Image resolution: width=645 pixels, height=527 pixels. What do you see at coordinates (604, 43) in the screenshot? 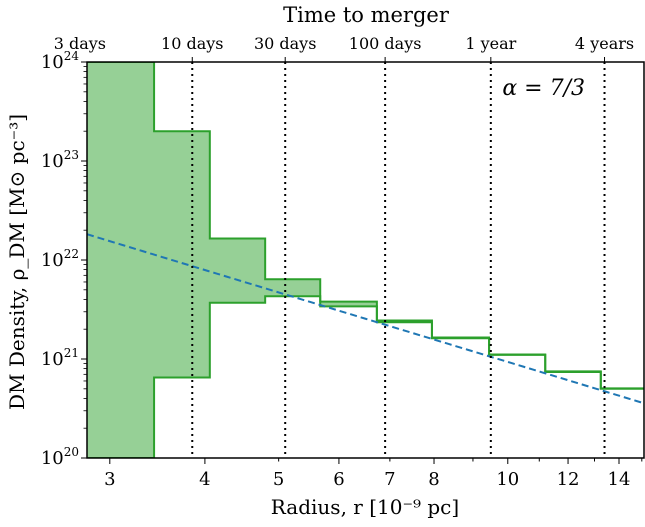
I see `time-marker-label-6: 4 years` at bounding box center [604, 43].